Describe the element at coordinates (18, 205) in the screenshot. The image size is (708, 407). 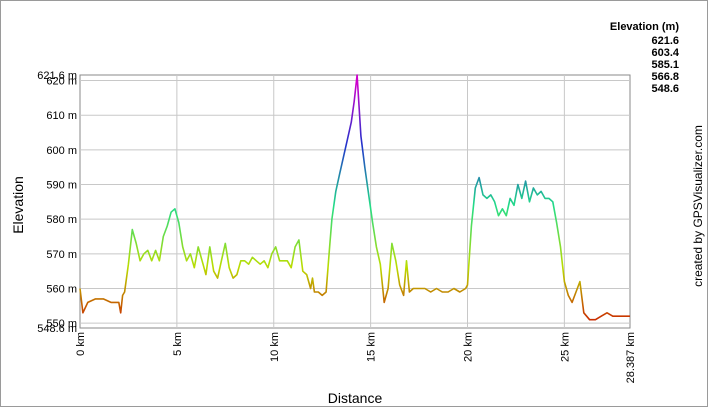
I see `y-axis-label: Elevation` at that location.